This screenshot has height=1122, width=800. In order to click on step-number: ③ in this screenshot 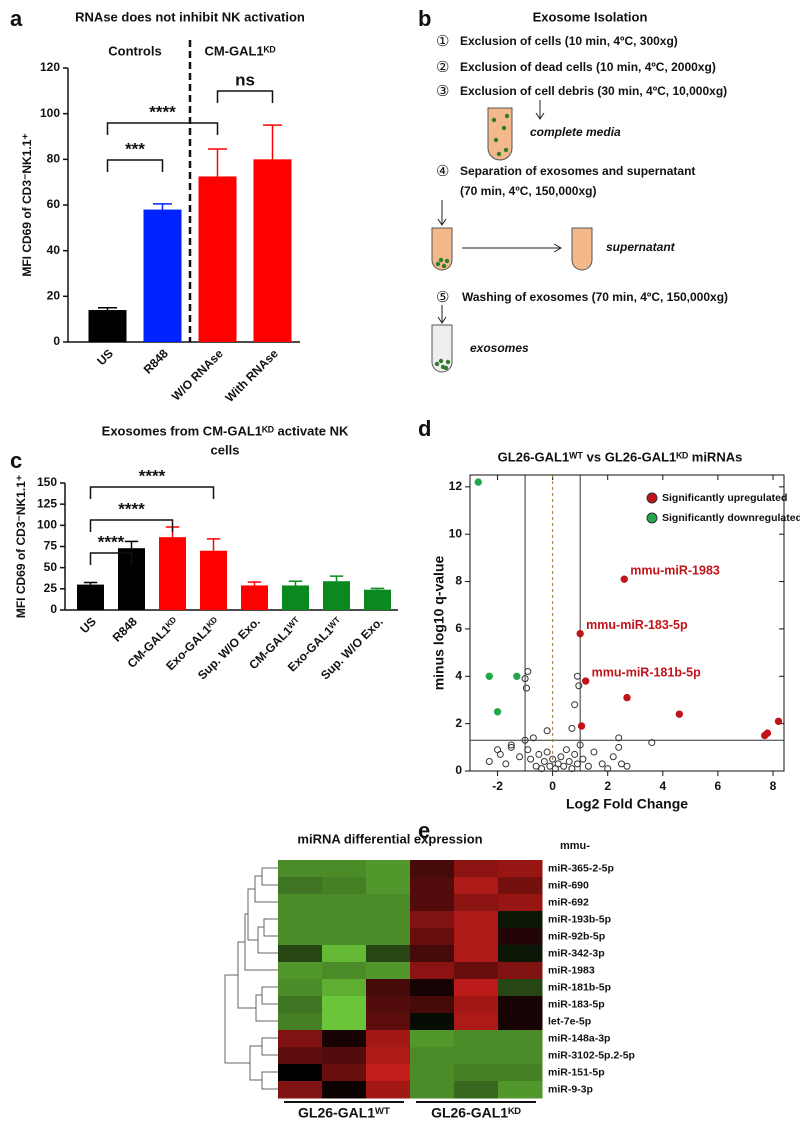, I will do `click(442, 91)`.